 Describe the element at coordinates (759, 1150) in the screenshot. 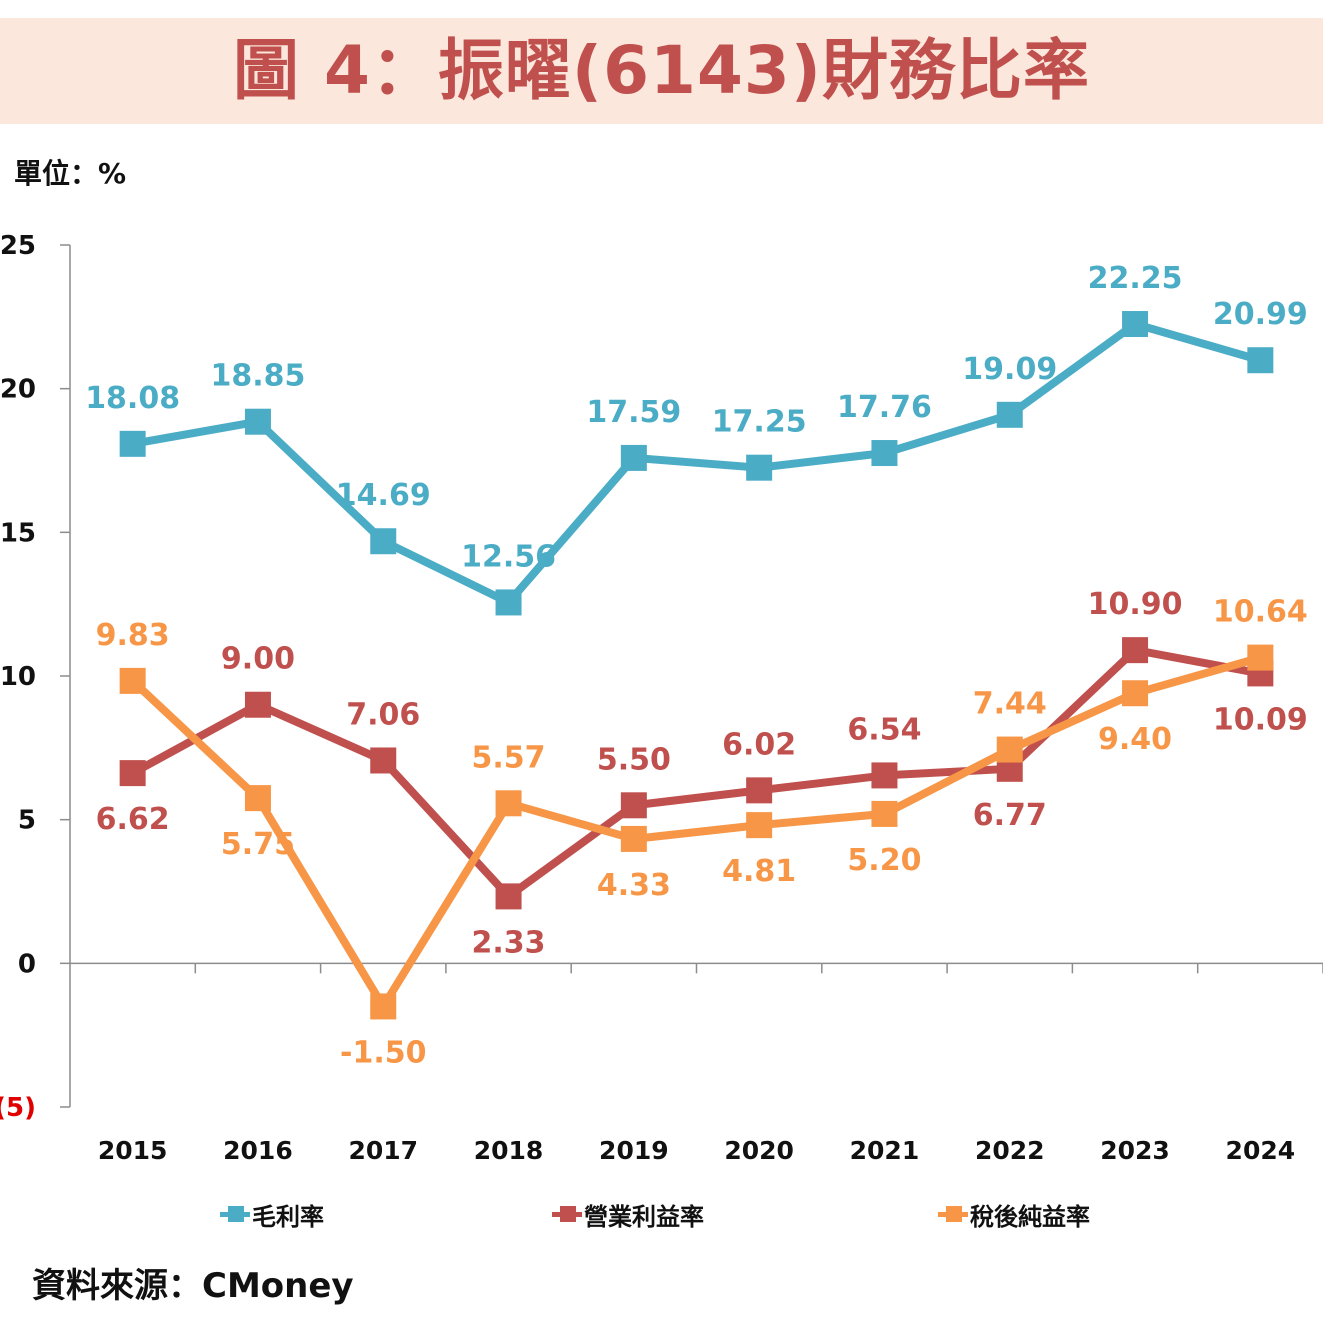

I see `x-tick-label: 2020` at that location.